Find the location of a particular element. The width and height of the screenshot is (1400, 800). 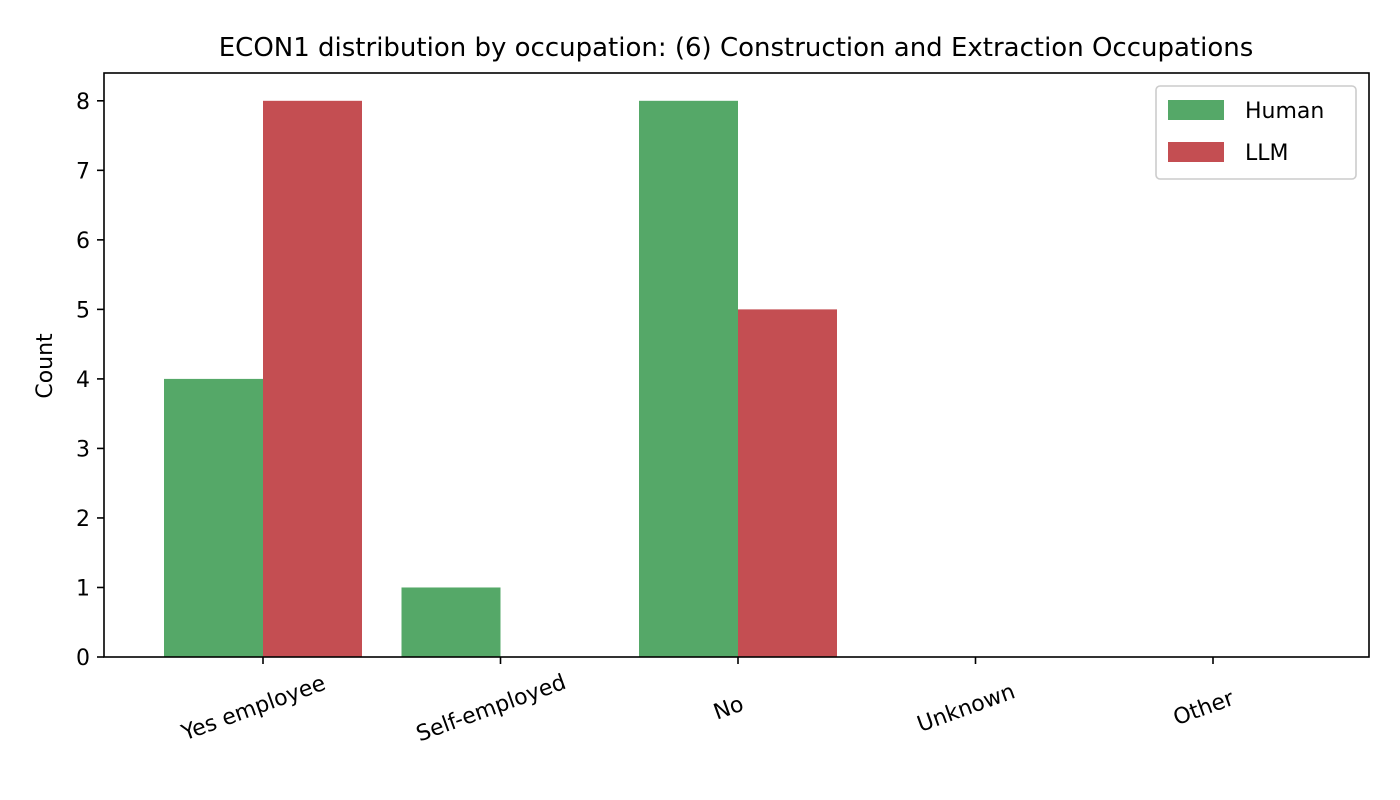

y-tick-label: 3 is located at coordinates (83, 449).